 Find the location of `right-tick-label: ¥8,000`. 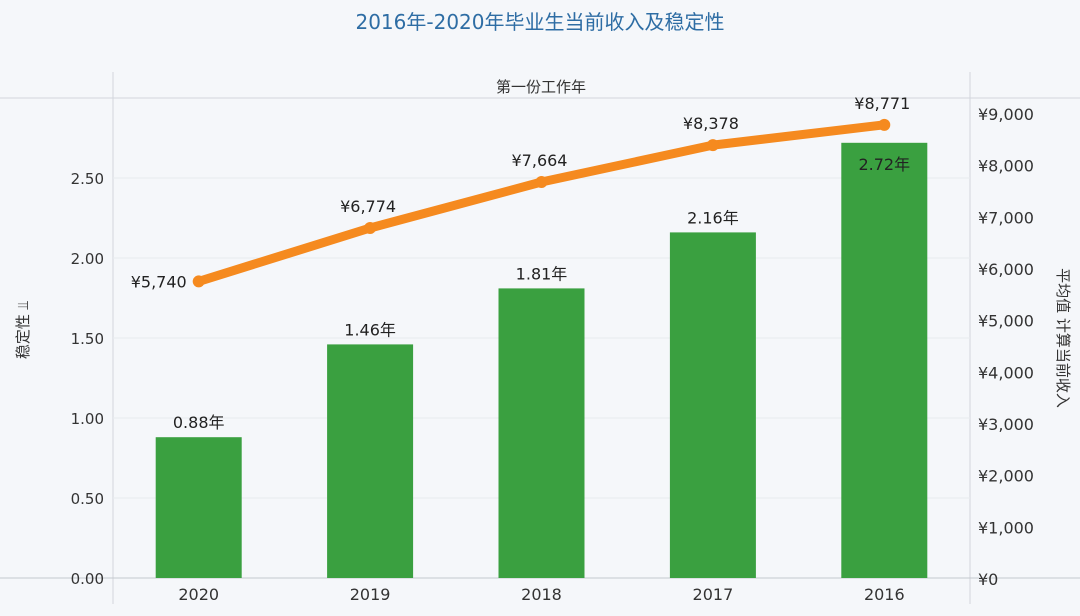

right-tick-label: ¥8,000 is located at coordinates (1006, 166).